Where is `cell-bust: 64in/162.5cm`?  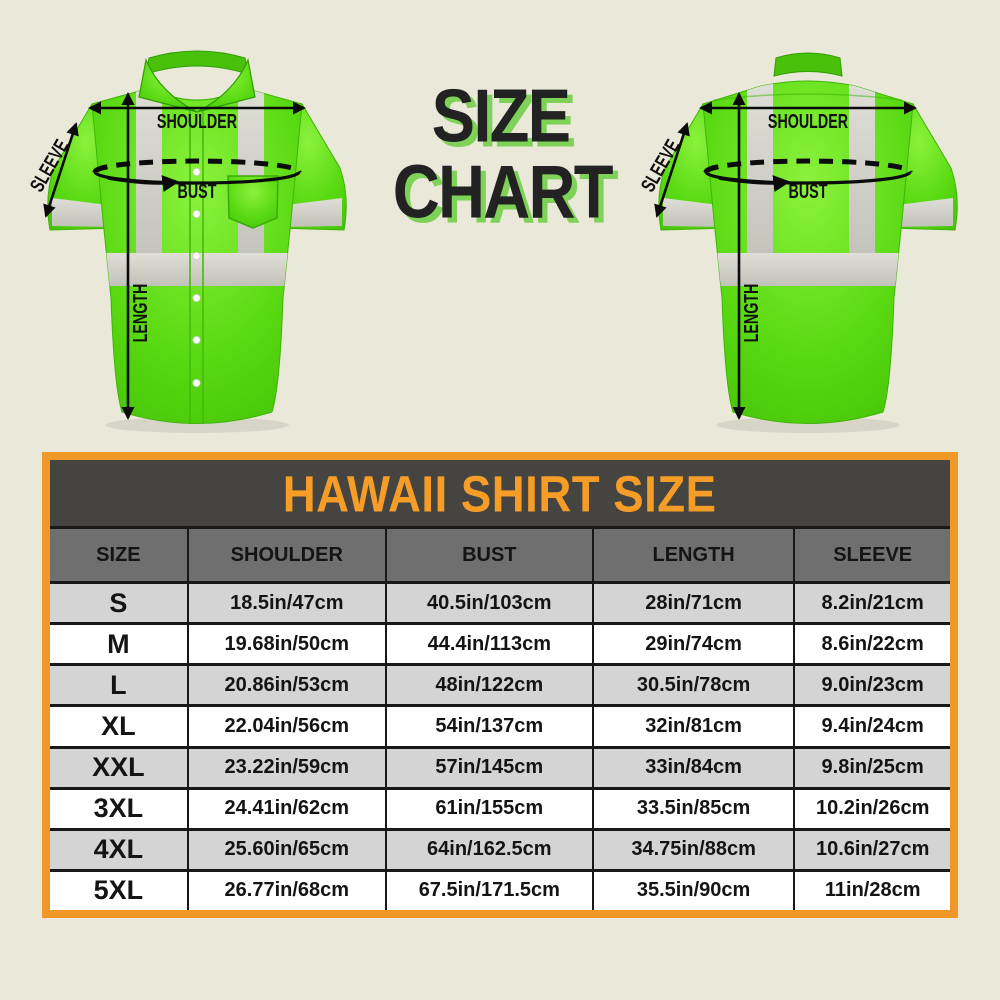 cell-bust: 64in/162.5cm is located at coordinates (488, 849).